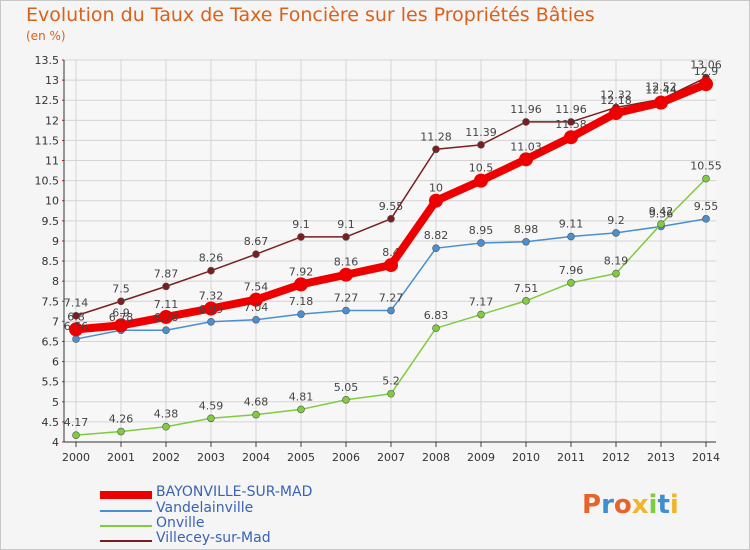 This screenshot has width=750, height=550. What do you see at coordinates (706, 166) in the screenshot?
I see `data-label-2: 10.55` at bounding box center [706, 166].